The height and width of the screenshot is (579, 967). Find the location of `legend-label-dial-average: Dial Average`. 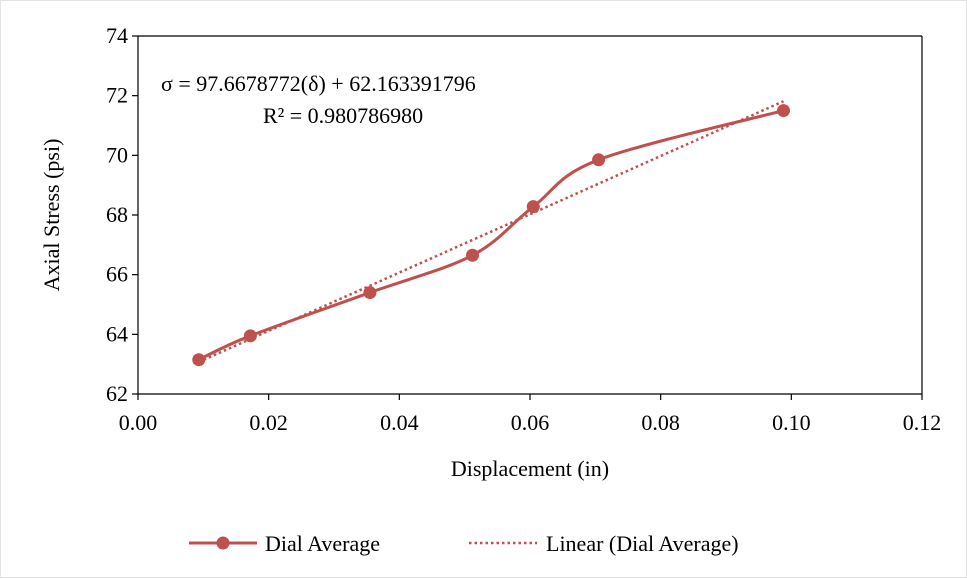

legend-label-dial-average: Dial Average is located at coordinates (322, 543).